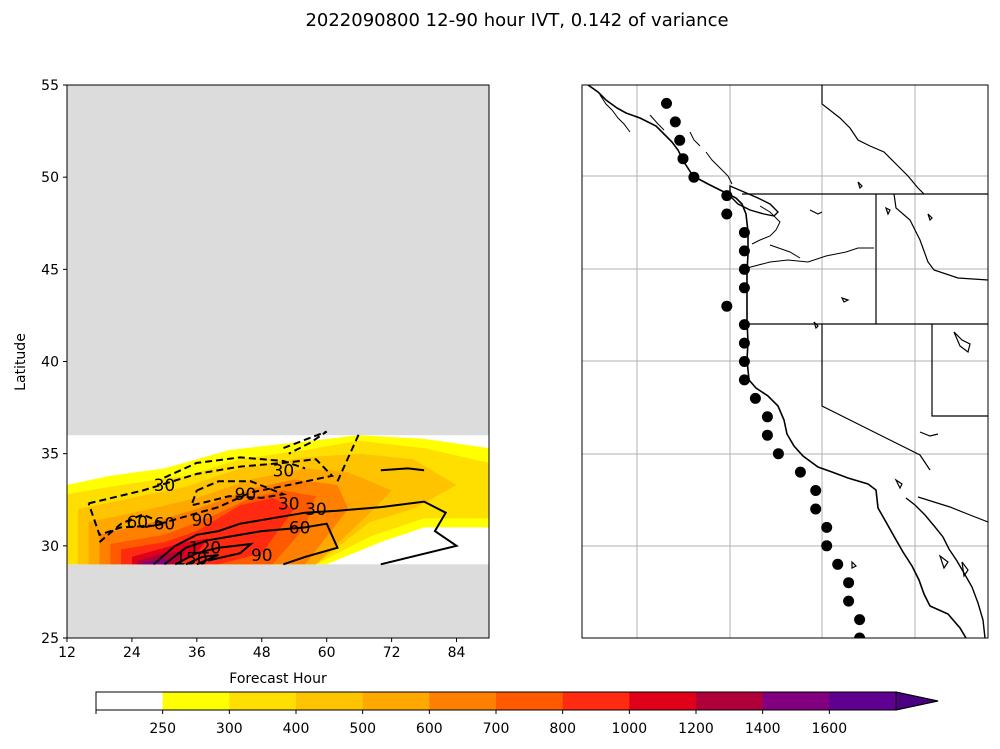 This screenshot has height=749, width=1000. Describe the element at coordinates (21, 362) in the screenshot. I see `y-axis-label: Latitude` at that location.